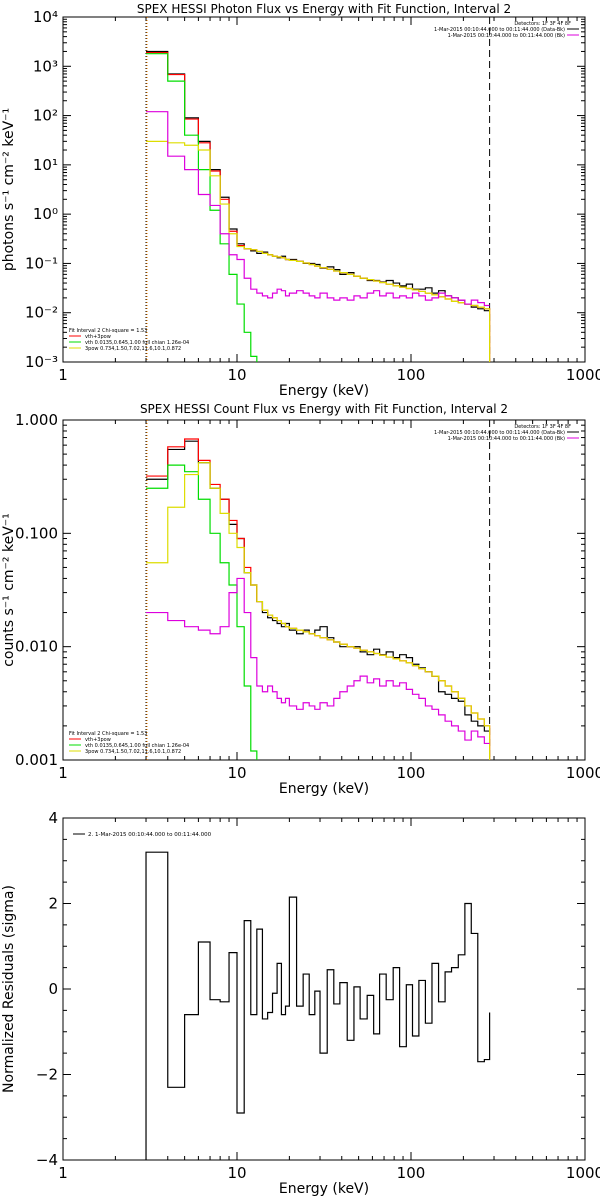 This screenshot has width=600, height=1200. I want to click on count-y-tick-label: 0.010, so click(36, 647).